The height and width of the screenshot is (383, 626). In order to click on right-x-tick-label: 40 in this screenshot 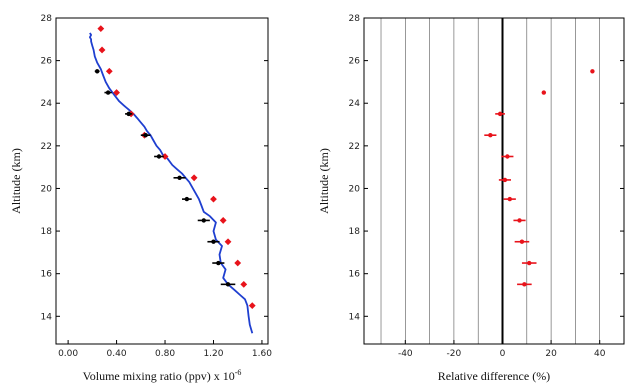, I will do `click(600, 354)`.